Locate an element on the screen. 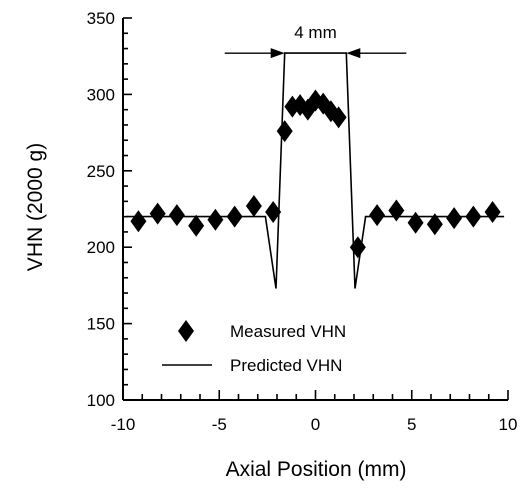 Image resolution: width=524 pixels, height=491 pixels. x-tick-label: -5 is located at coordinates (219, 424).